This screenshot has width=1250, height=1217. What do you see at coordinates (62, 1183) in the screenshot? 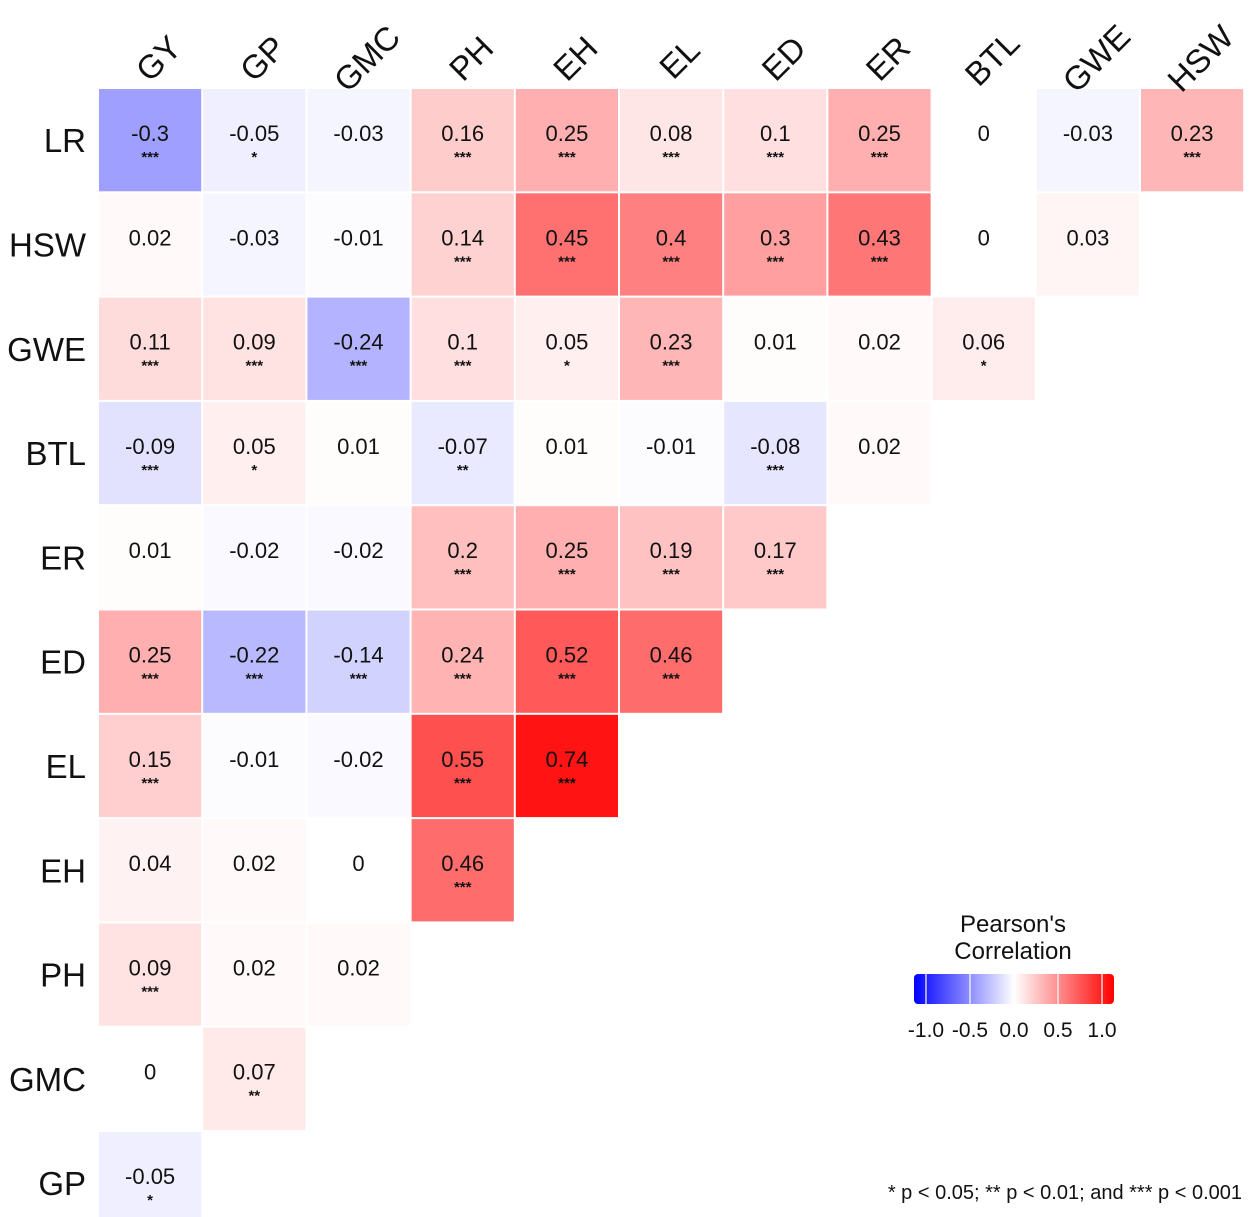
I see `row-label: GP` at bounding box center [62, 1183].